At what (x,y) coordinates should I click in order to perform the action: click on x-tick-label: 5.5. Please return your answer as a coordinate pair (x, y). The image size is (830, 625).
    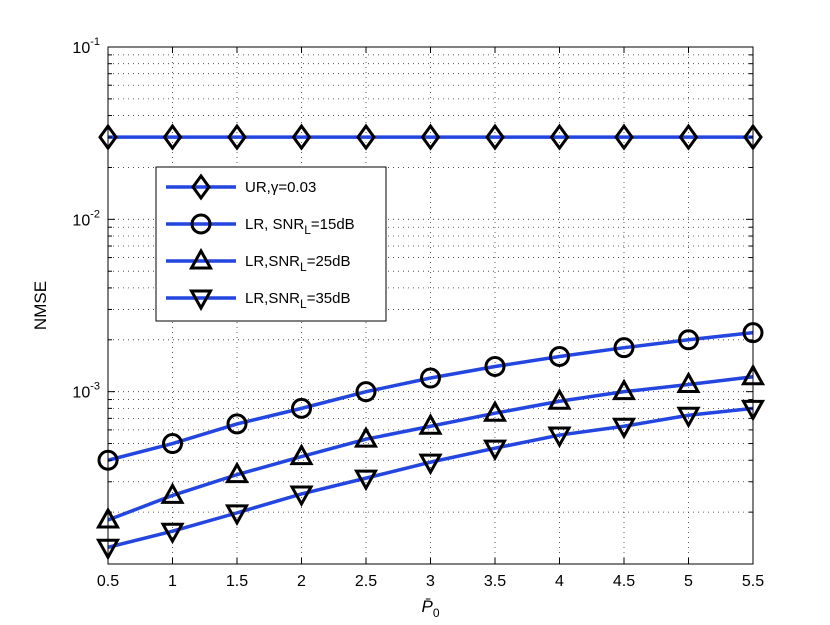
    Looking at the image, I should click on (753, 581).